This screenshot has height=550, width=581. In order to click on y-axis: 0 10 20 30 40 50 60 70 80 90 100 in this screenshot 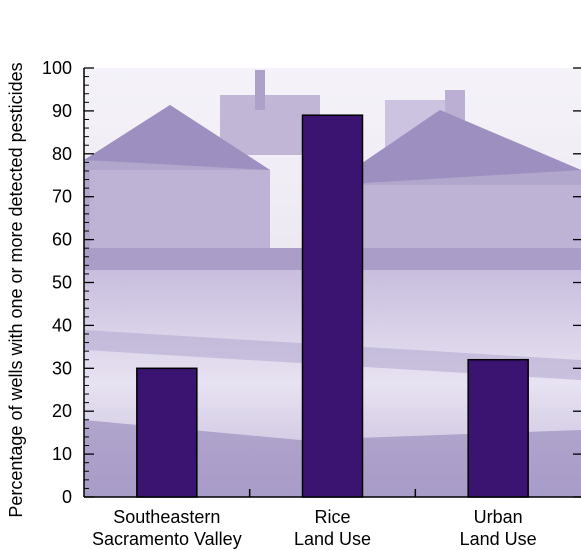, I will do `click(68, 282)`.